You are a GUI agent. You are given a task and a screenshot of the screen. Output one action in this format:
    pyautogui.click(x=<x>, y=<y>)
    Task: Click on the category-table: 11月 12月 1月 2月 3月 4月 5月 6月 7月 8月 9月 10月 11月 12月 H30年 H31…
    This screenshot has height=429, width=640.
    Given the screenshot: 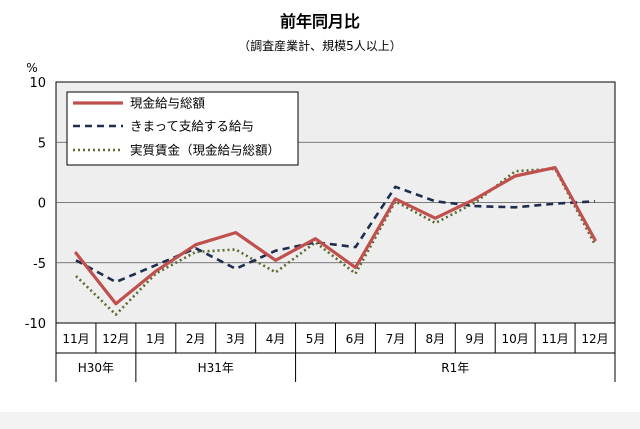 What is the action you would take?
    pyautogui.click(x=335, y=352)
    